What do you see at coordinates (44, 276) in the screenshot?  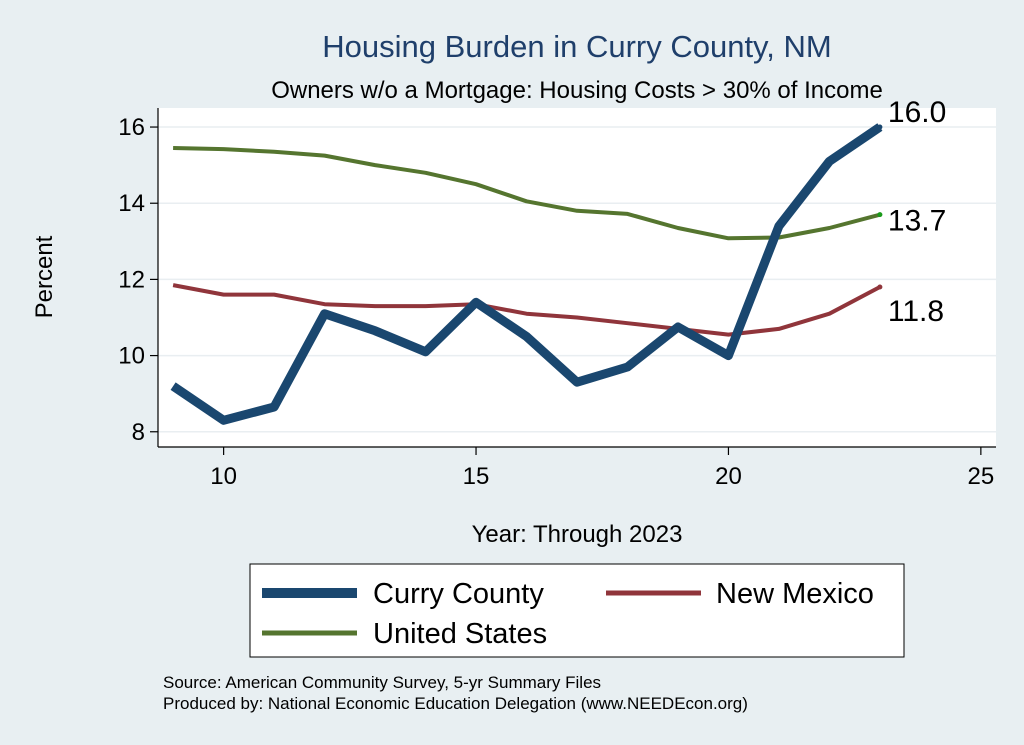 I see `y-axis-label: Percent` at bounding box center [44, 276].